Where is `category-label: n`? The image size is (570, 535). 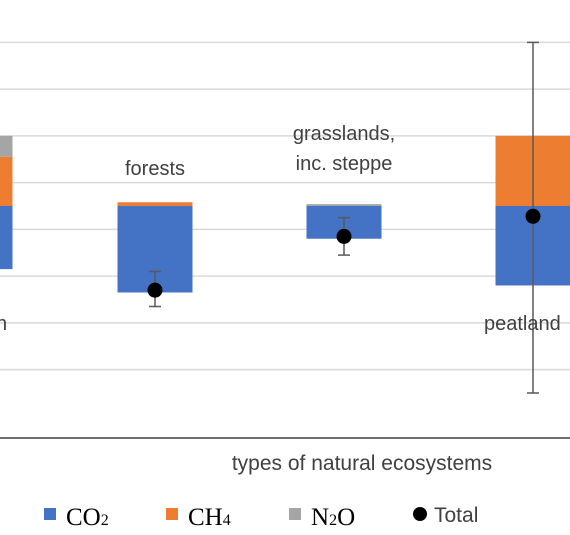 category-label: n is located at coordinates (3, 324).